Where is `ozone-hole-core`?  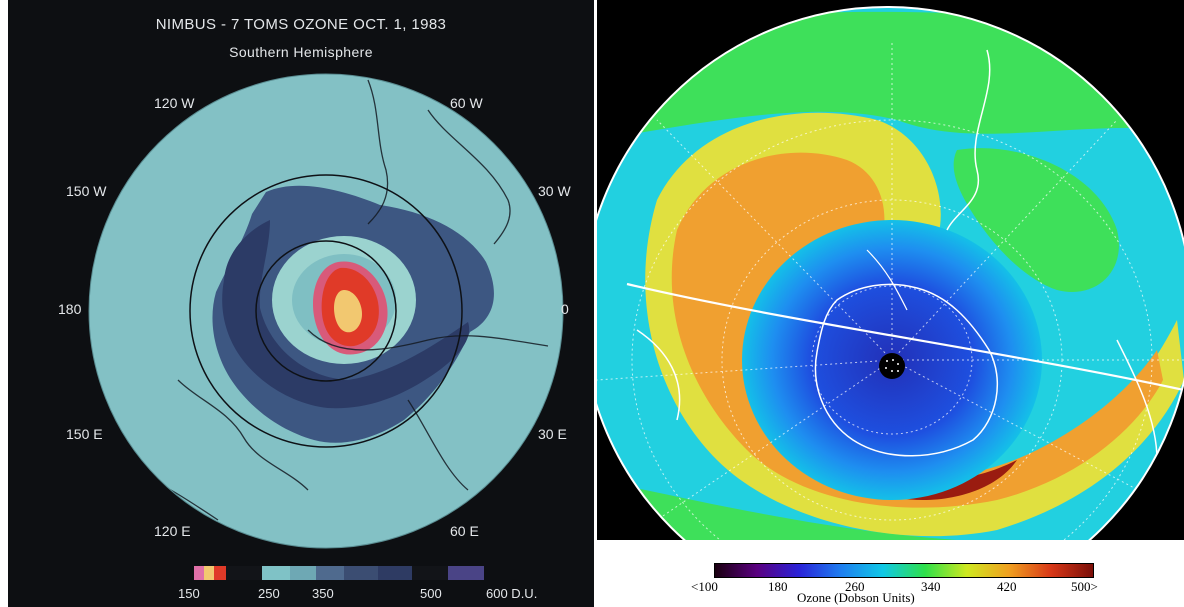 ozone-hole-core is located at coordinates (348, 311).